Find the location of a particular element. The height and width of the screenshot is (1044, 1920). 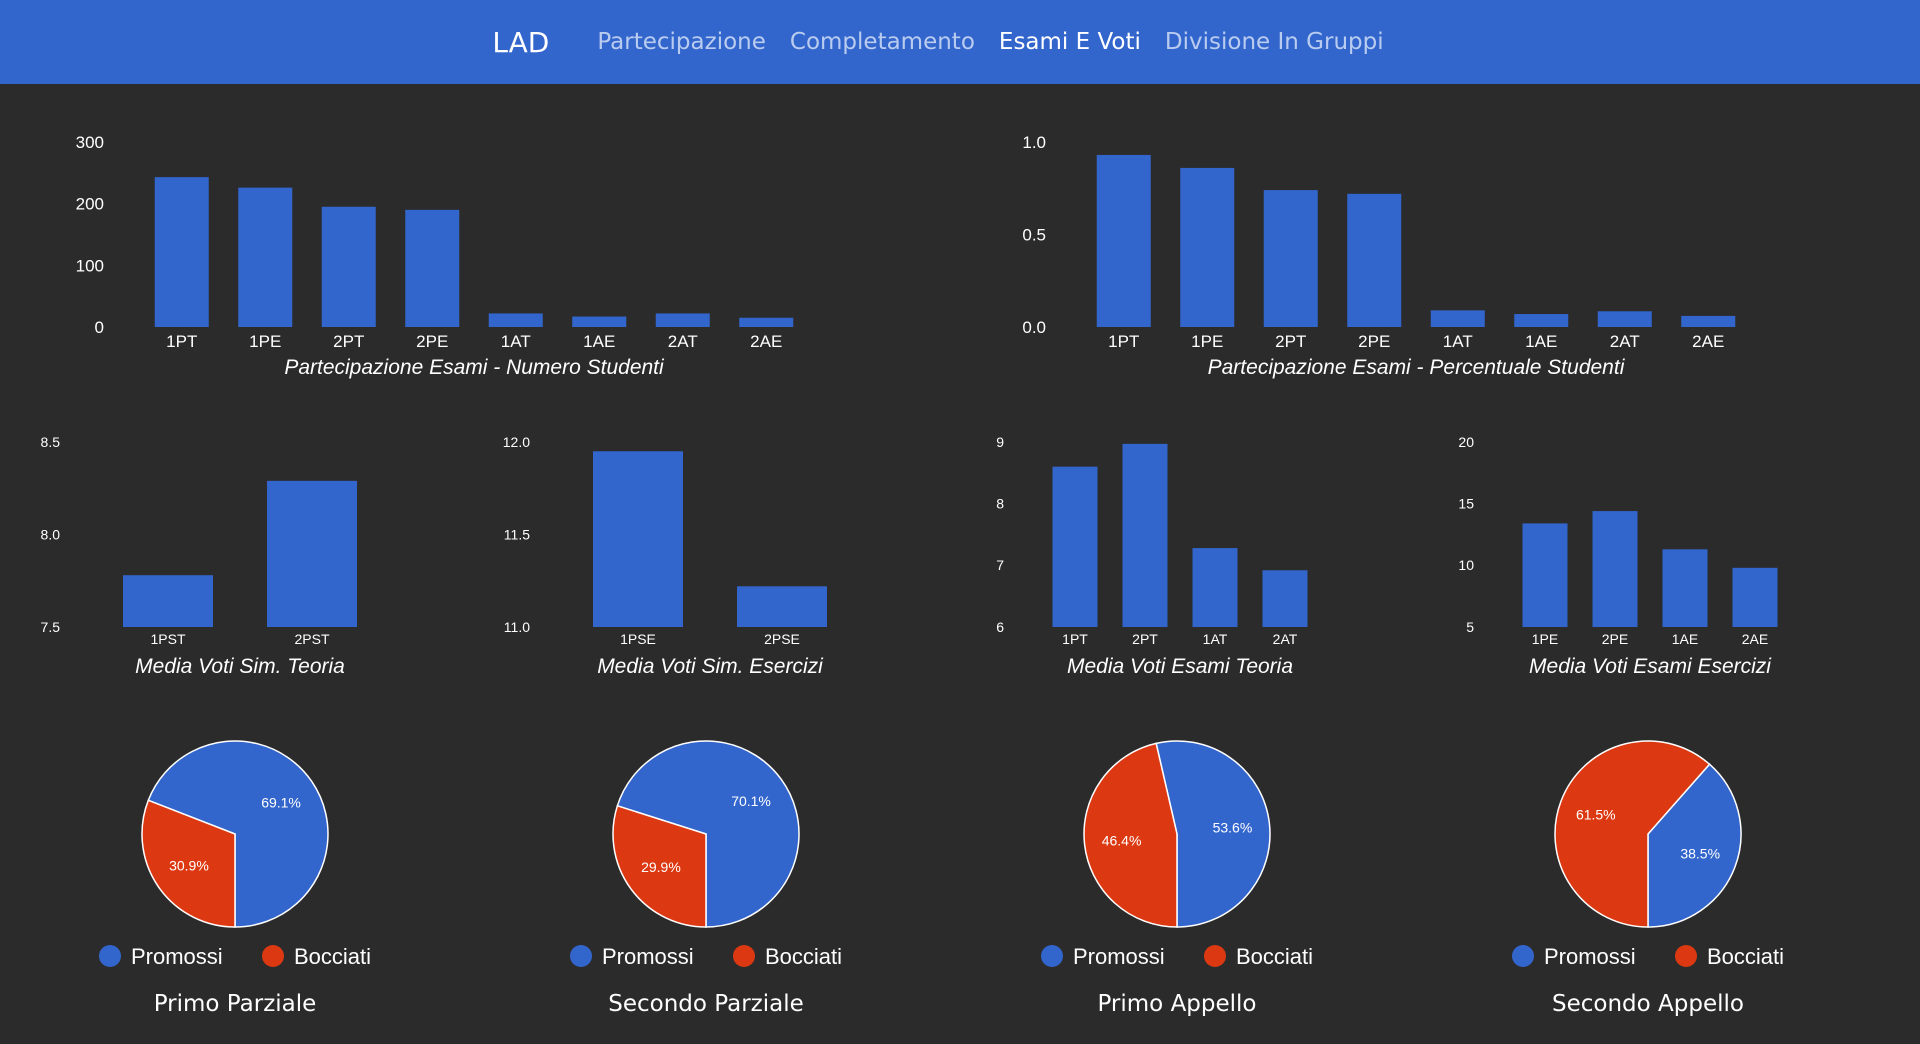

pie-chart-primo-appello: 53.6% 46.4% Promossi Bocciati Primo Appello is located at coordinates (1177, 878).